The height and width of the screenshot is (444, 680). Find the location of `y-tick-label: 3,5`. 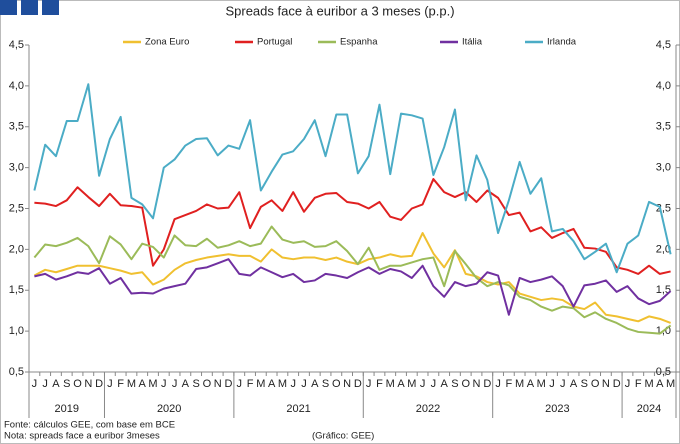

y-tick-label: 3,5 is located at coordinates (16, 127).